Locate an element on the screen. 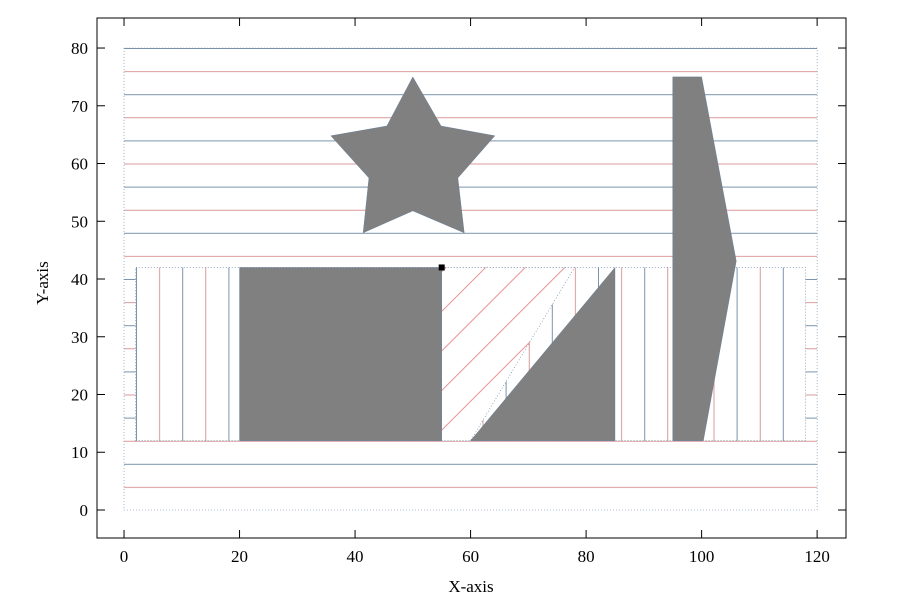  x-tick-label: 0 is located at coordinates (124, 556).